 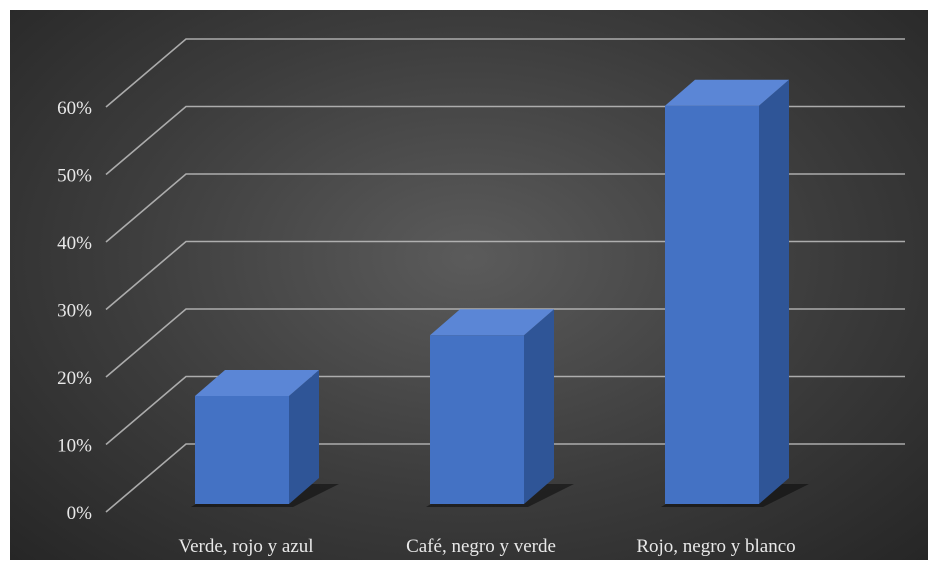 I want to click on y-tick-label: 30%, so click(x=74, y=311).